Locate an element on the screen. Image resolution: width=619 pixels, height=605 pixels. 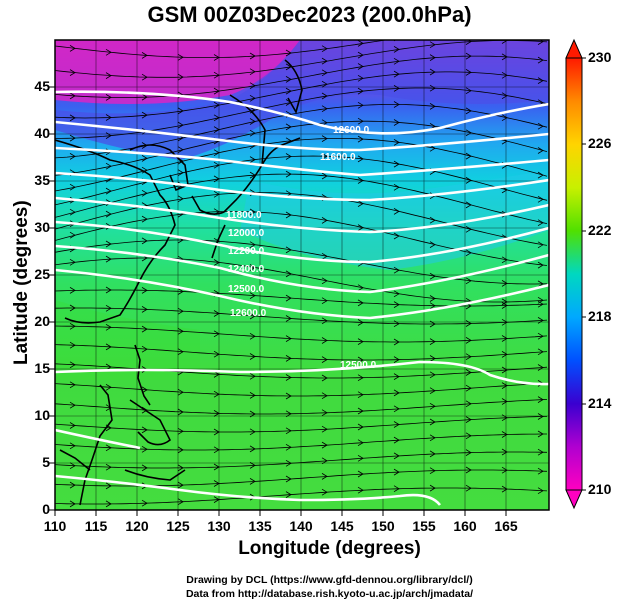
x-tick-label: 165 is located at coordinates (506, 526).